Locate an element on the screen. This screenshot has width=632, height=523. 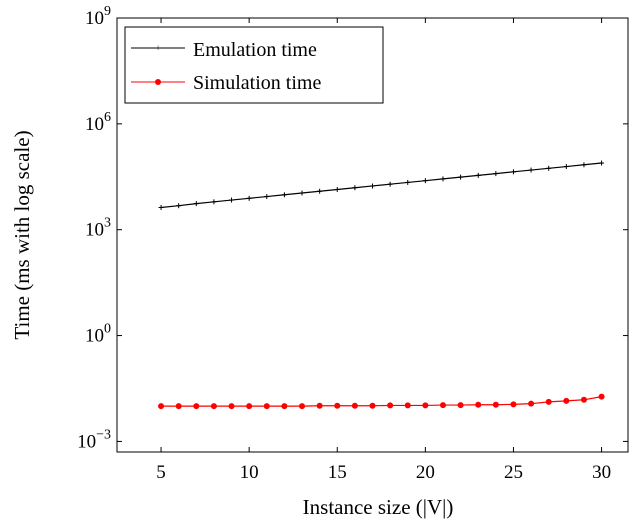
legend-marker-simulation is located at coordinates (158, 82).